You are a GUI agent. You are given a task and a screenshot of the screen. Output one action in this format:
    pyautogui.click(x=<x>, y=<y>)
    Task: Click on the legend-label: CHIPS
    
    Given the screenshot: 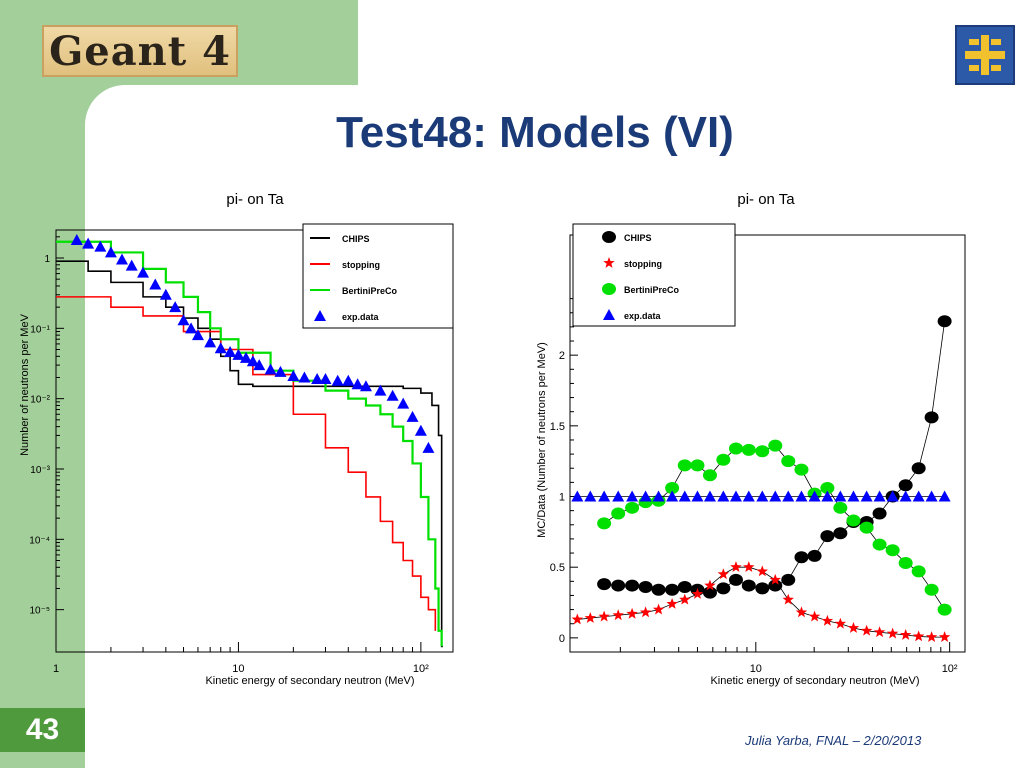 What is the action you would take?
    pyautogui.click(x=356, y=239)
    